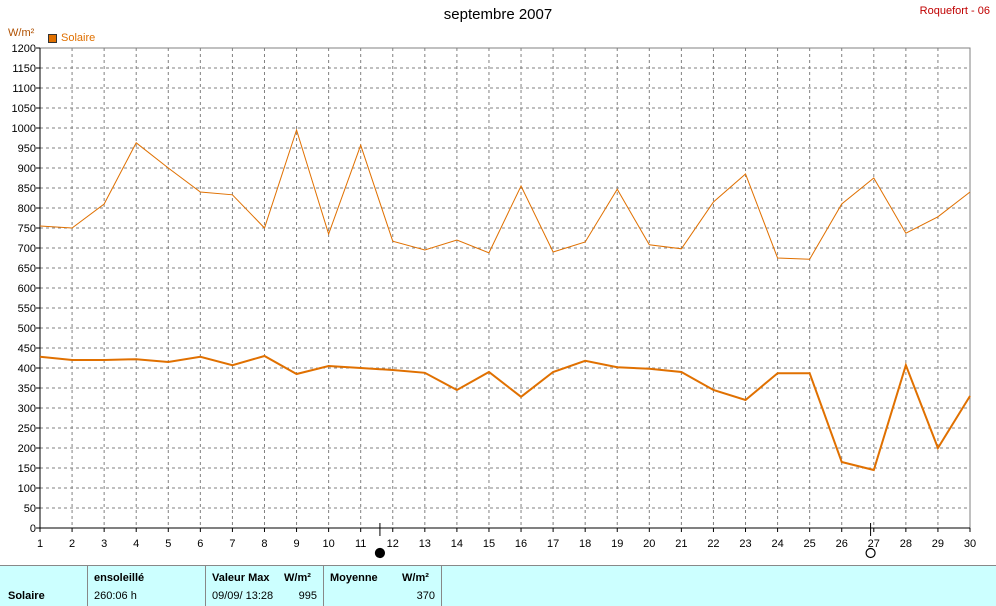  What do you see at coordinates (425, 544) in the screenshot?
I see `x-tick-label: 13` at bounding box center [425, 544].